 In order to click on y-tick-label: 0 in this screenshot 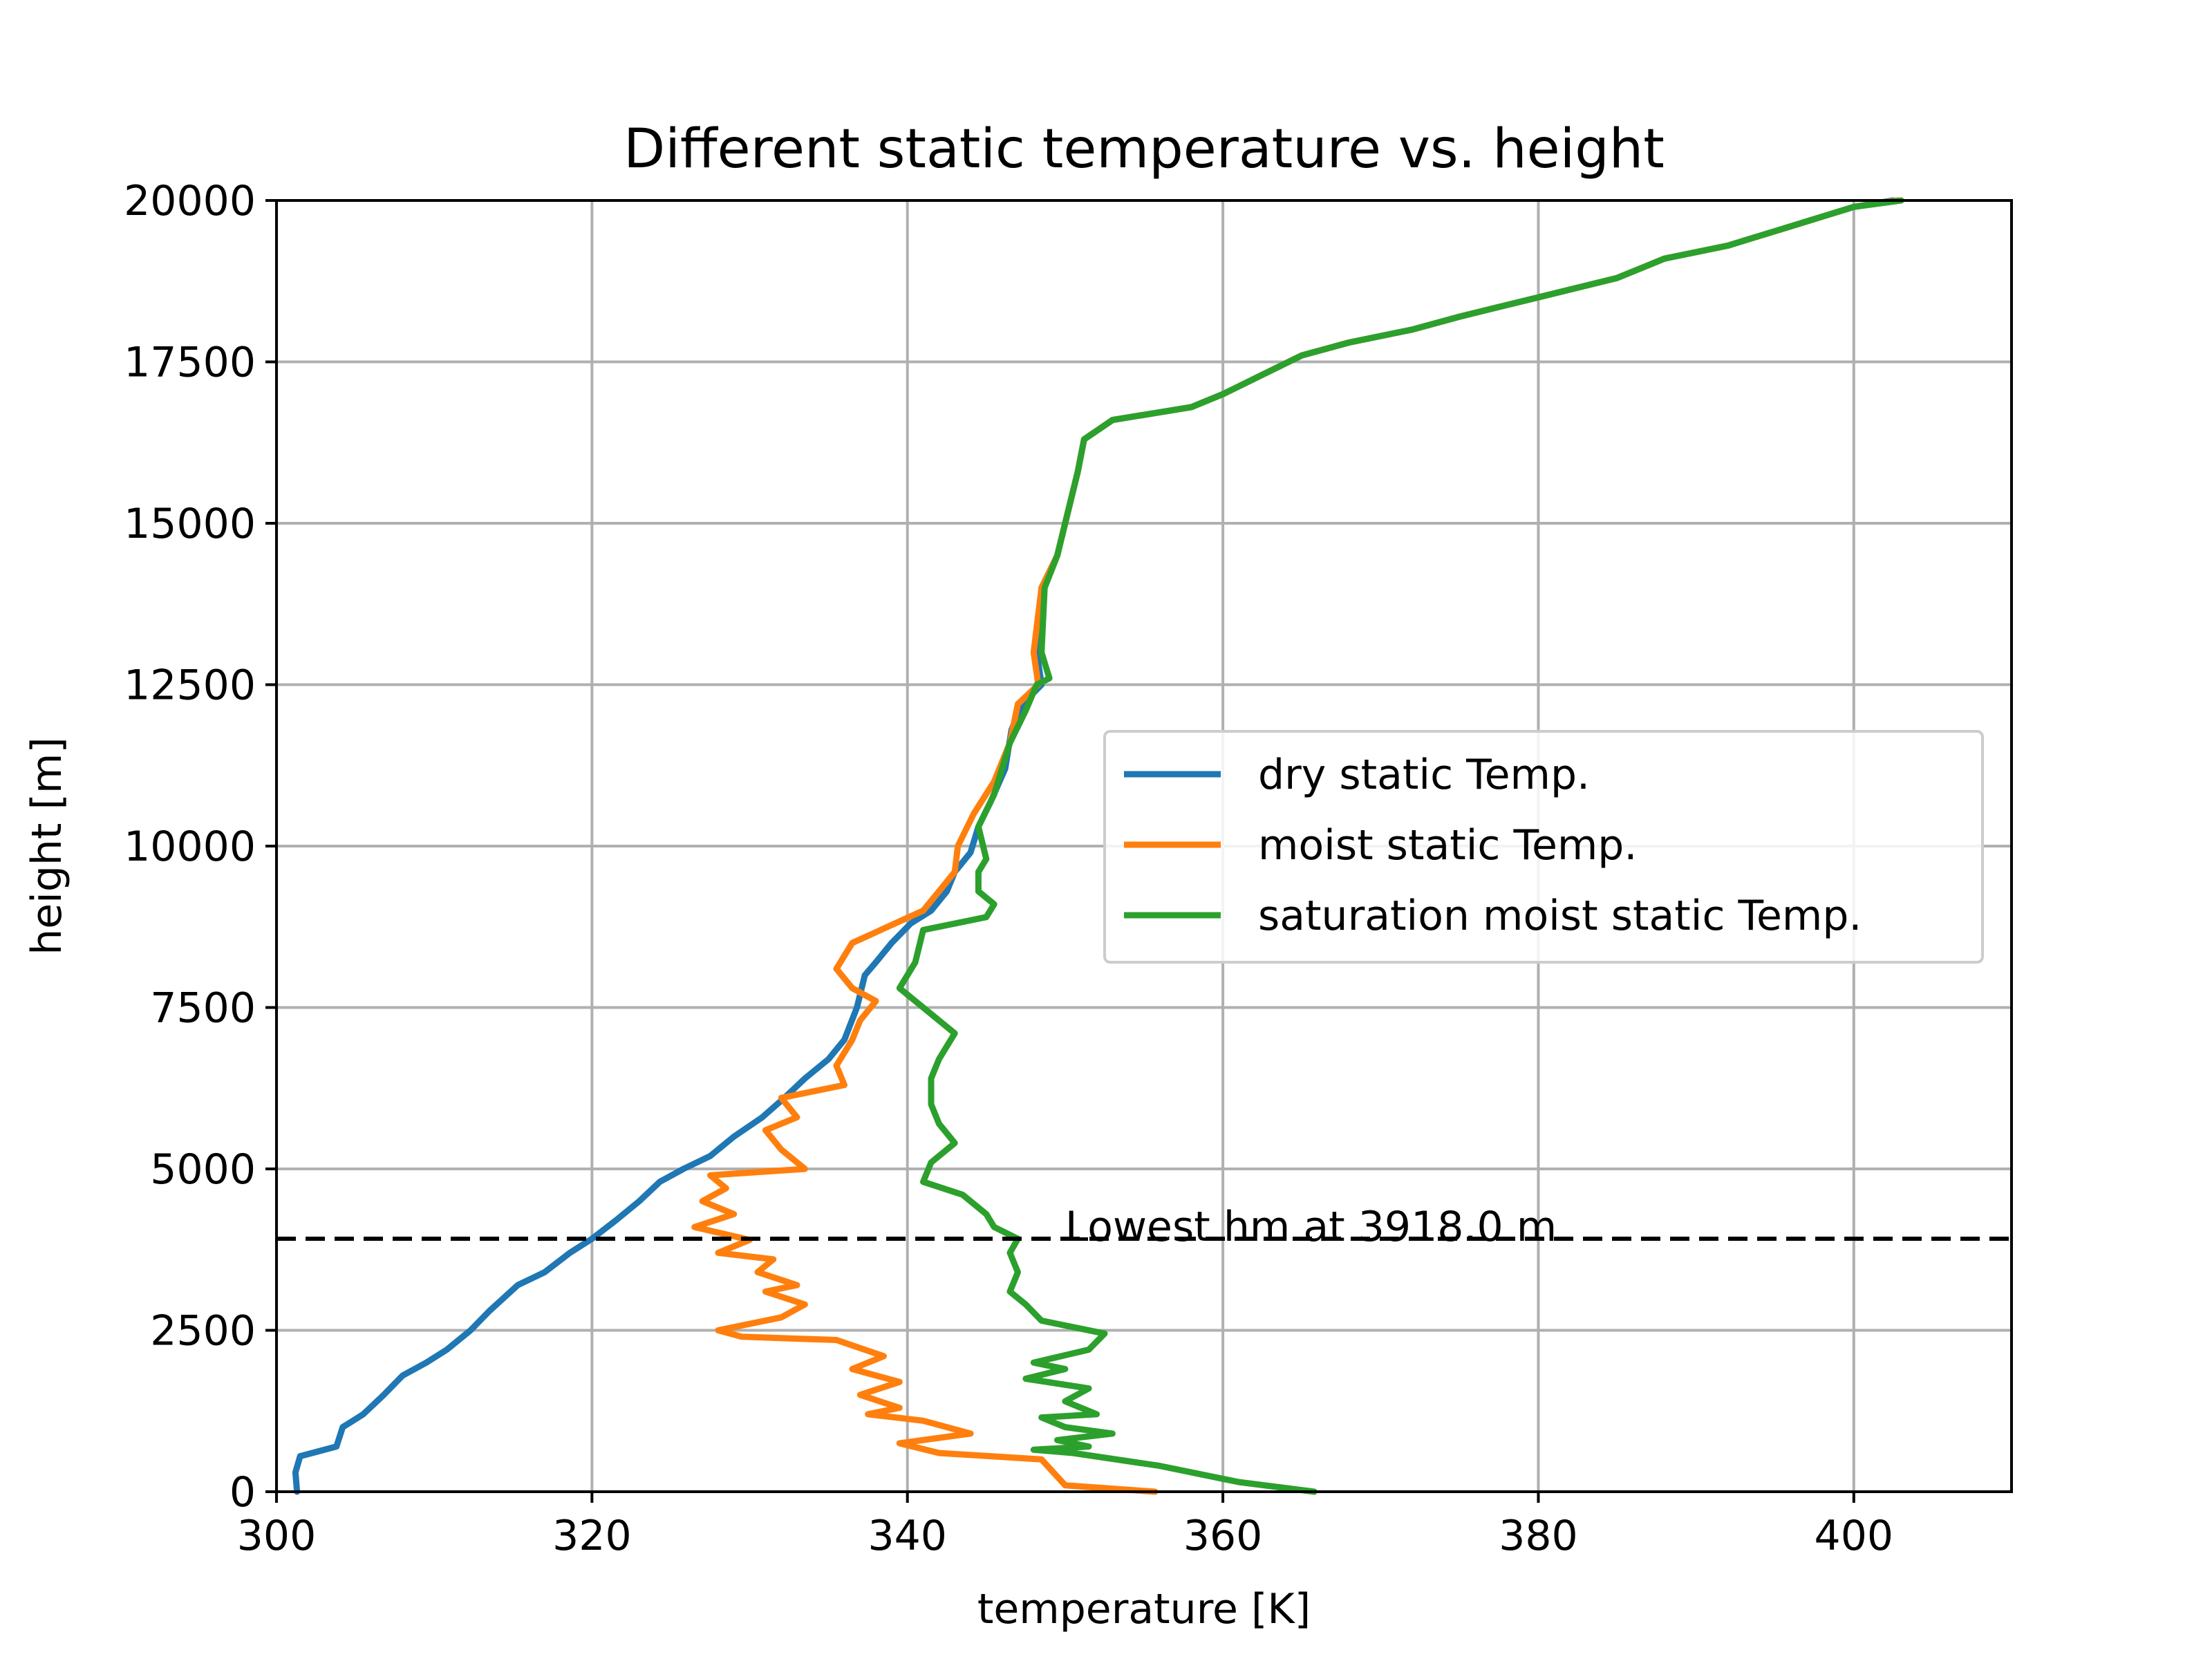, I will do `click(242, 1493)`.